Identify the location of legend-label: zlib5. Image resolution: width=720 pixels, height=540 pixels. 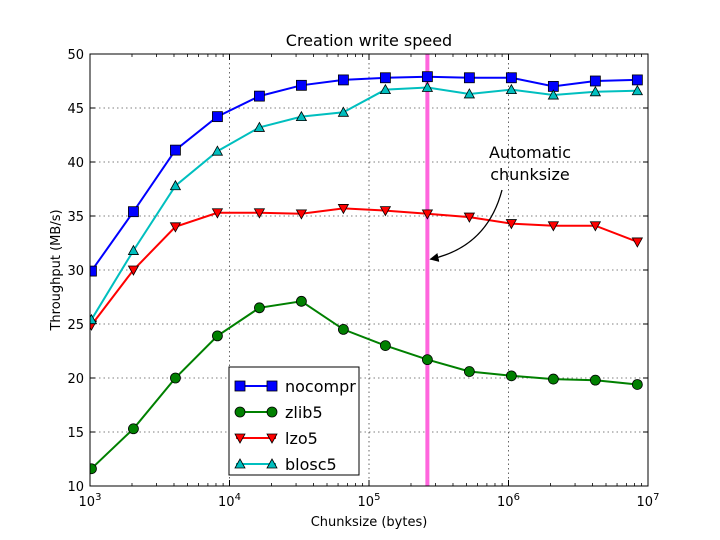
(304, 412).